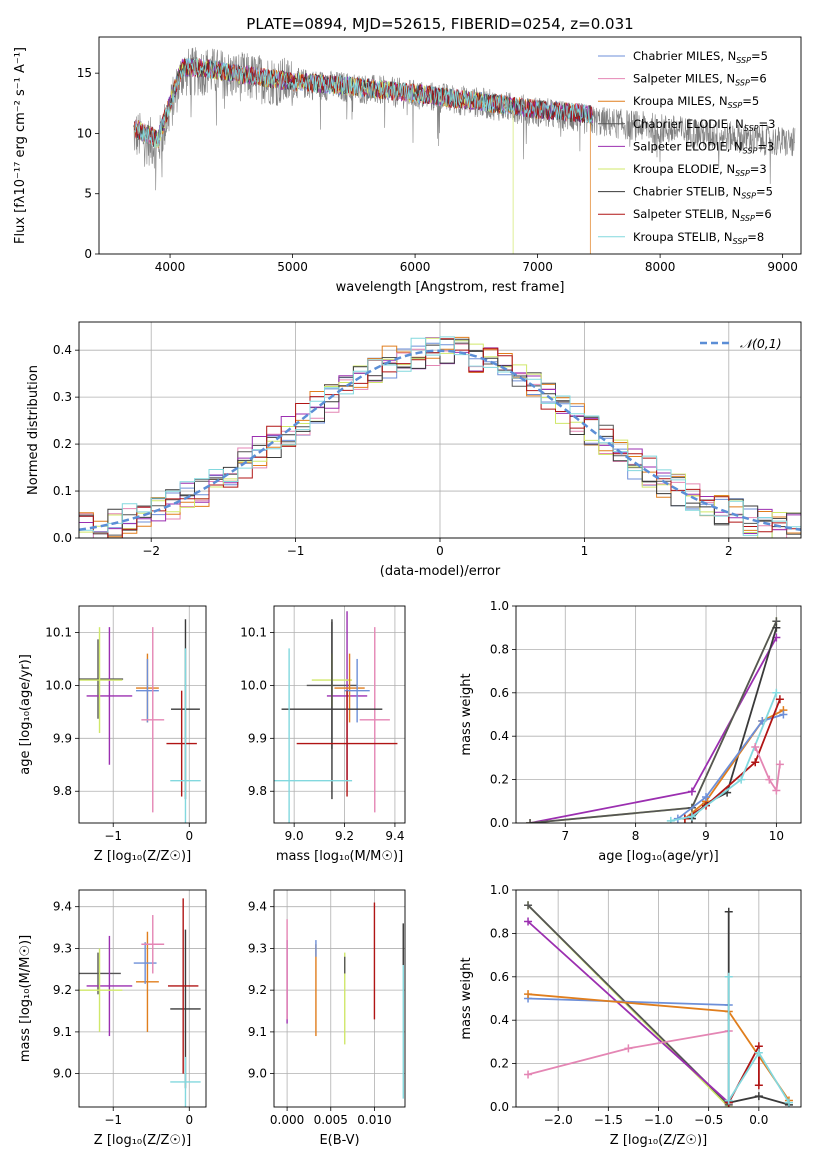 The height and width of the screenshot is (1170, 819). What do you see at coordinates (761, 343) in the screenshot?
I see `legend-label: 𝒩(0,1)` at bounding box center [761, 343].